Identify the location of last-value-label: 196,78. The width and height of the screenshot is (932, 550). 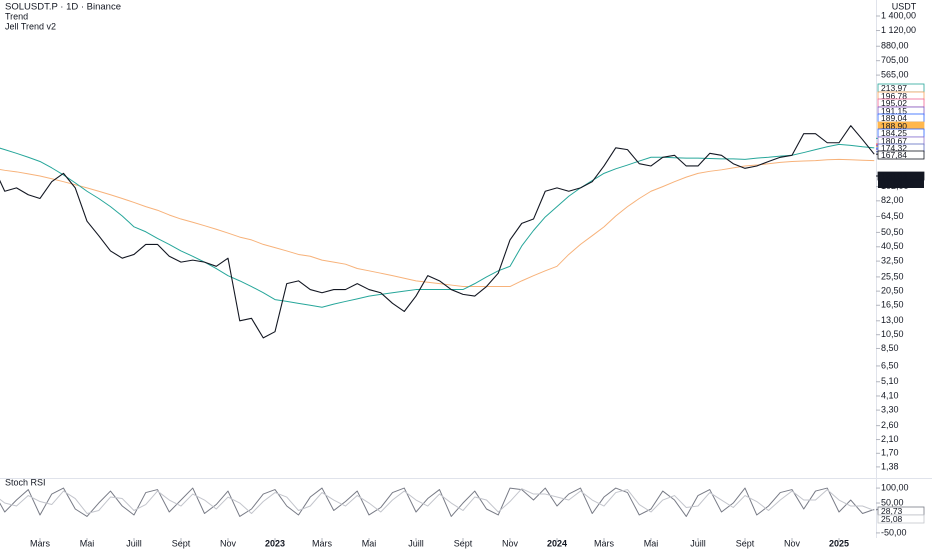
(894, 96).